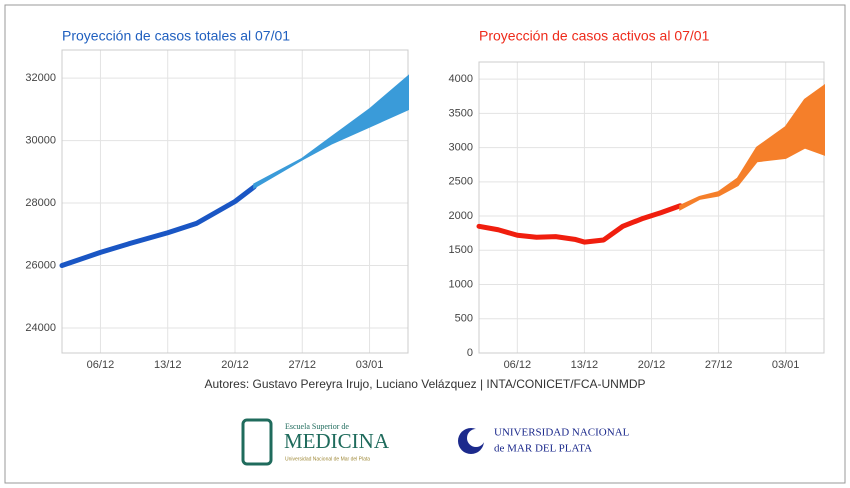 The image size is (850, 488). Describe the element at coordinates (461, 79) in the screenshot. I see `y-tick-label: 4000` at that location.